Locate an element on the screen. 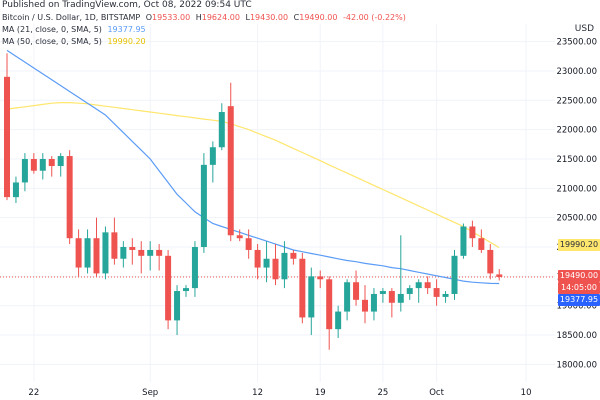 Image resolution: width=600 pixels, height=400 pixels. low-value: 19430.00 is located at coordinates (269, 17).